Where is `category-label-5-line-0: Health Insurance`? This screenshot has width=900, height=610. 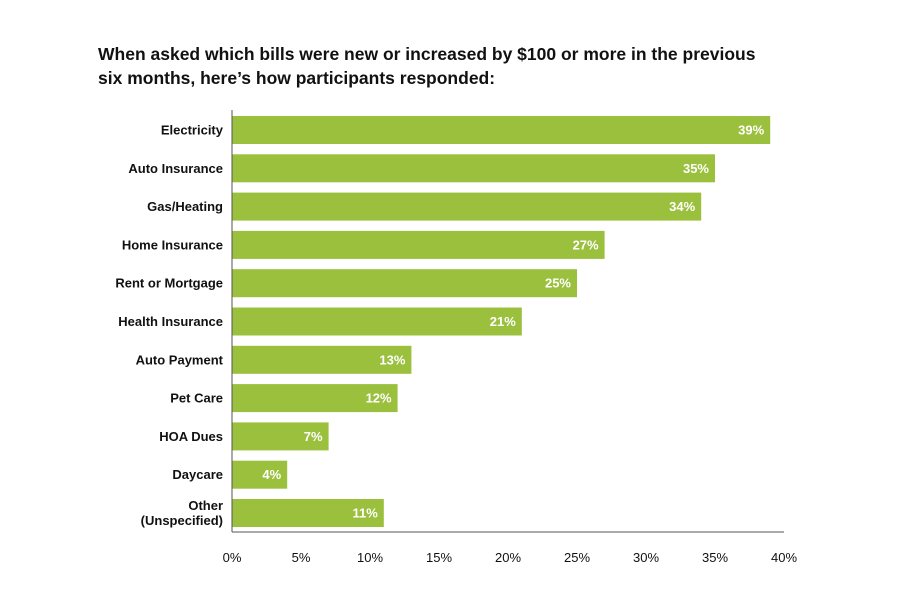
category-label-5-line-0: Health Insurance is located at coordinates (170, 321).